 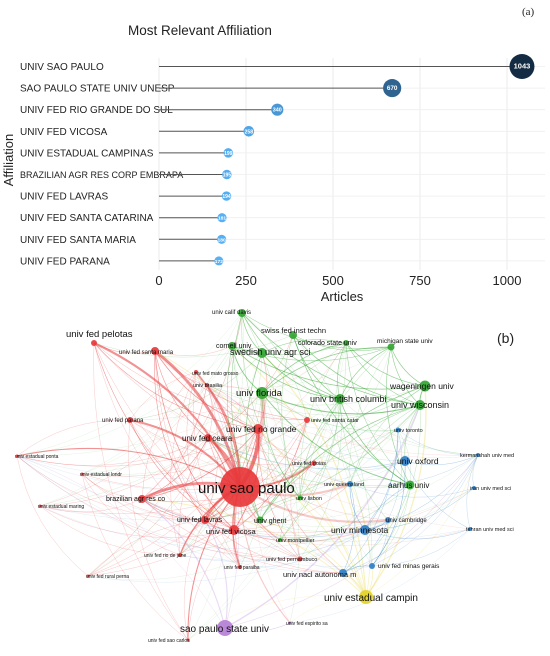 What do you see at coordinates (231, 313) in the screenshot?
I see `node-label-27: univ calif davis` at bounding box center [231, 313].